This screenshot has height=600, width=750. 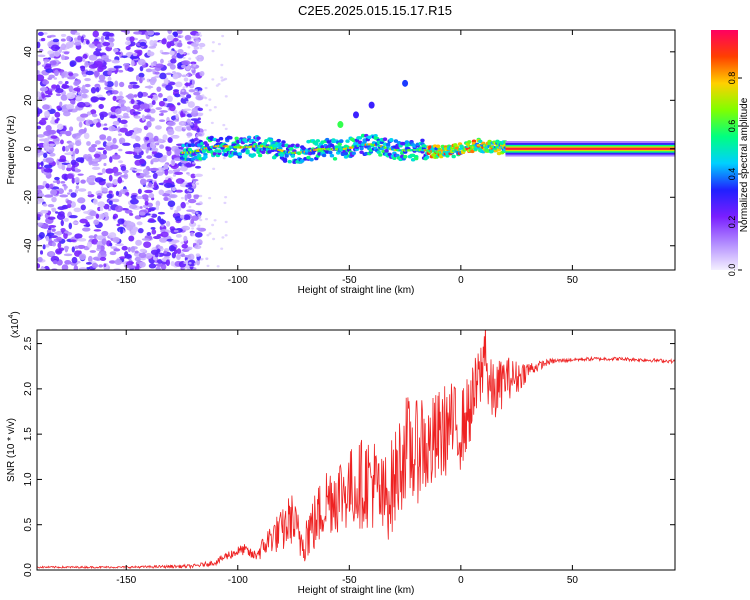 What do you see at coordinates (28, 52) in the screenshot?
I see `spectrogram-y-tick-label: 40` at bounding box center [28, 52].